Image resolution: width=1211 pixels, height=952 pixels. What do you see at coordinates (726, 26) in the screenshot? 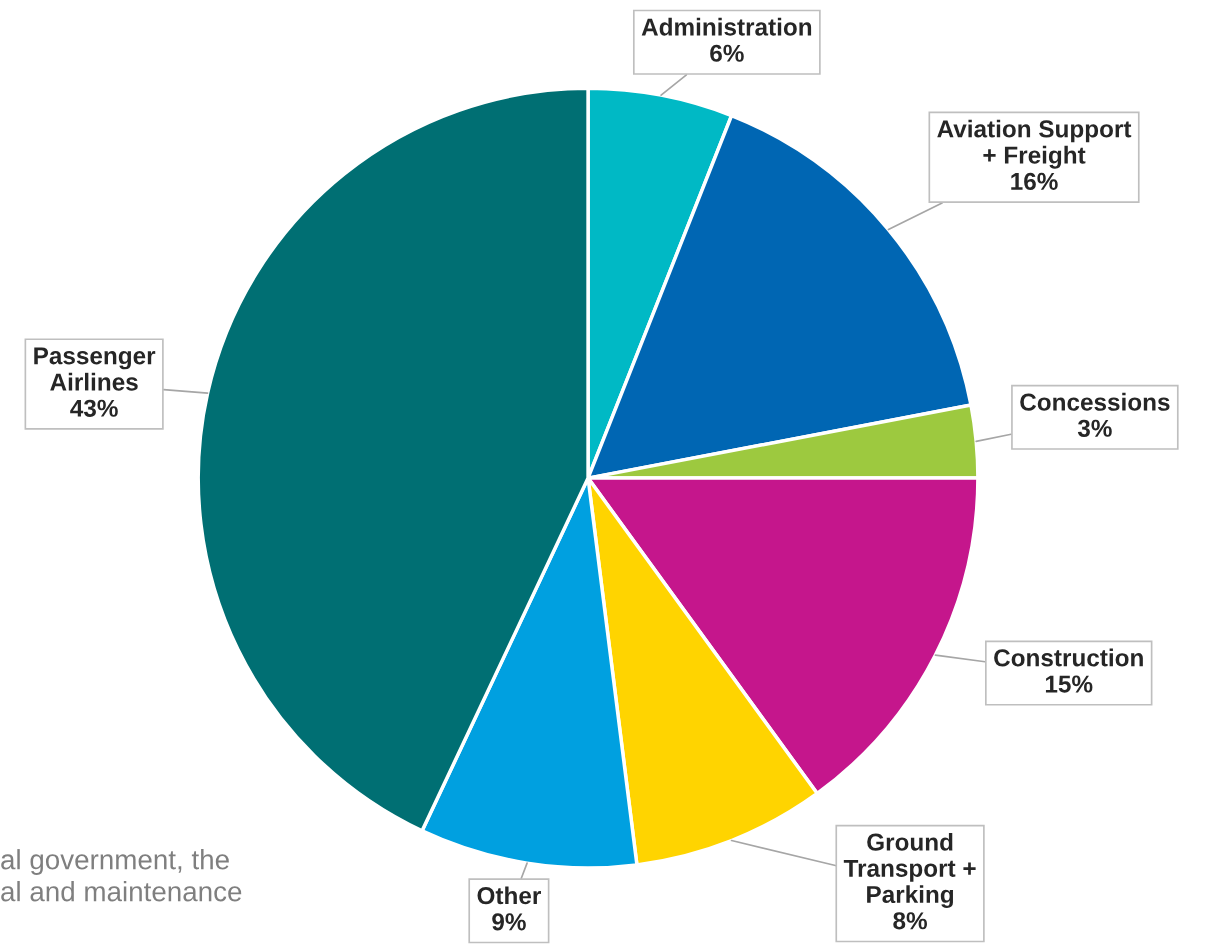
I see `slice-label: Administration` at bounding box center [726, 26].